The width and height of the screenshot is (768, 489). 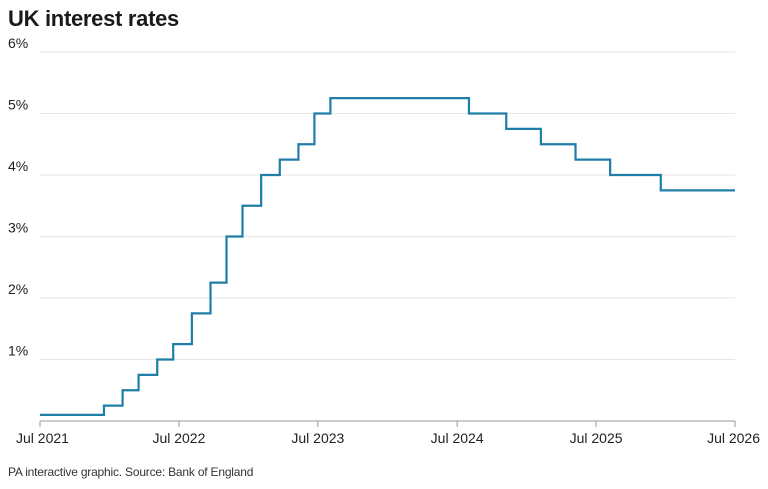 What do you see at coordinates (387, 423) in the screenshot?
I see `x-axis` at bounding box center [387, 423].